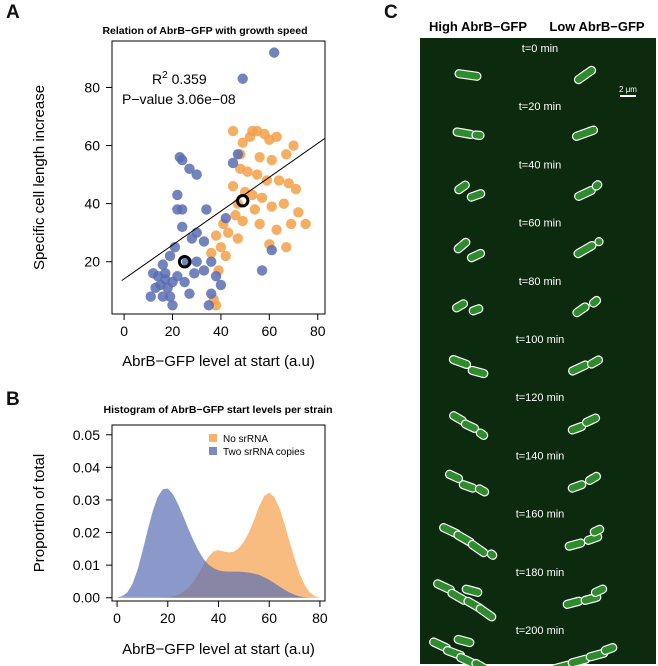 The height and width of the screenshot is (666, 658). What do you see at coordinates (213, 543) in the screenshot?
I see `blue-density-area` at bounding box center [213, 543].